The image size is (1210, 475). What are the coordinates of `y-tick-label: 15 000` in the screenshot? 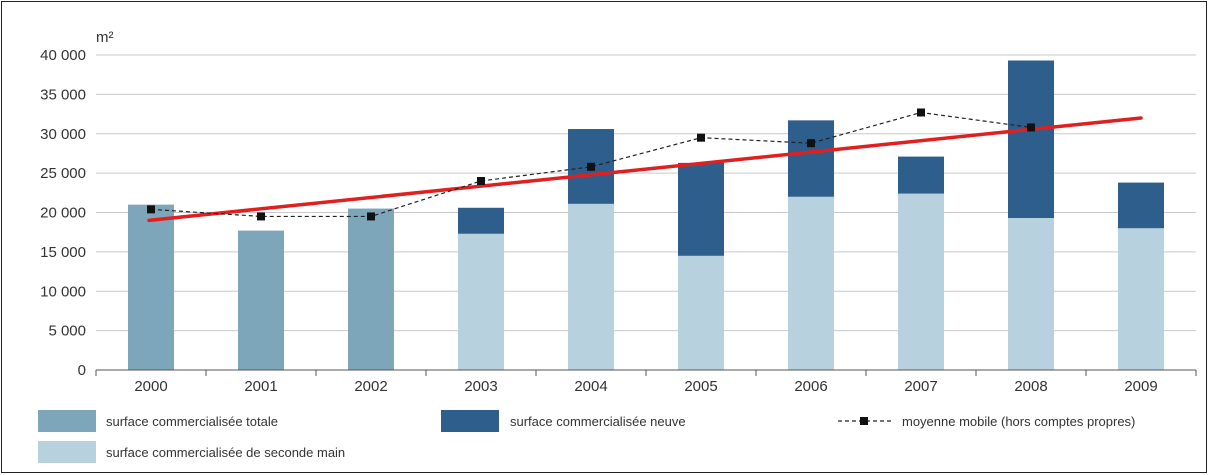 It's located at (63, 252).